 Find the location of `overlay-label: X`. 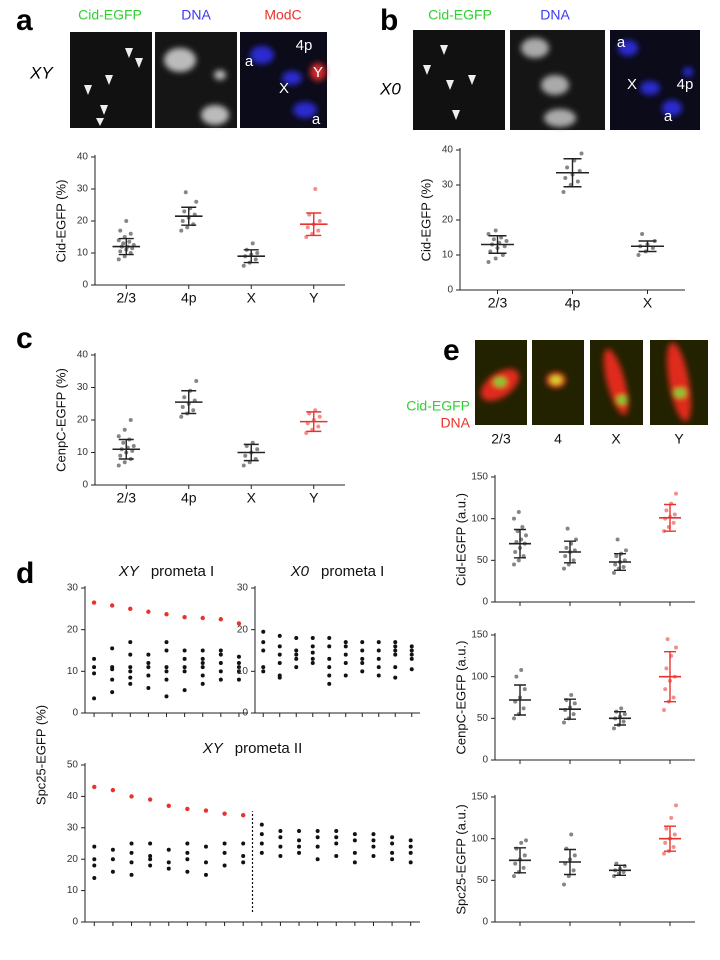

overlay-label: X is located at coordinates (632, 84).